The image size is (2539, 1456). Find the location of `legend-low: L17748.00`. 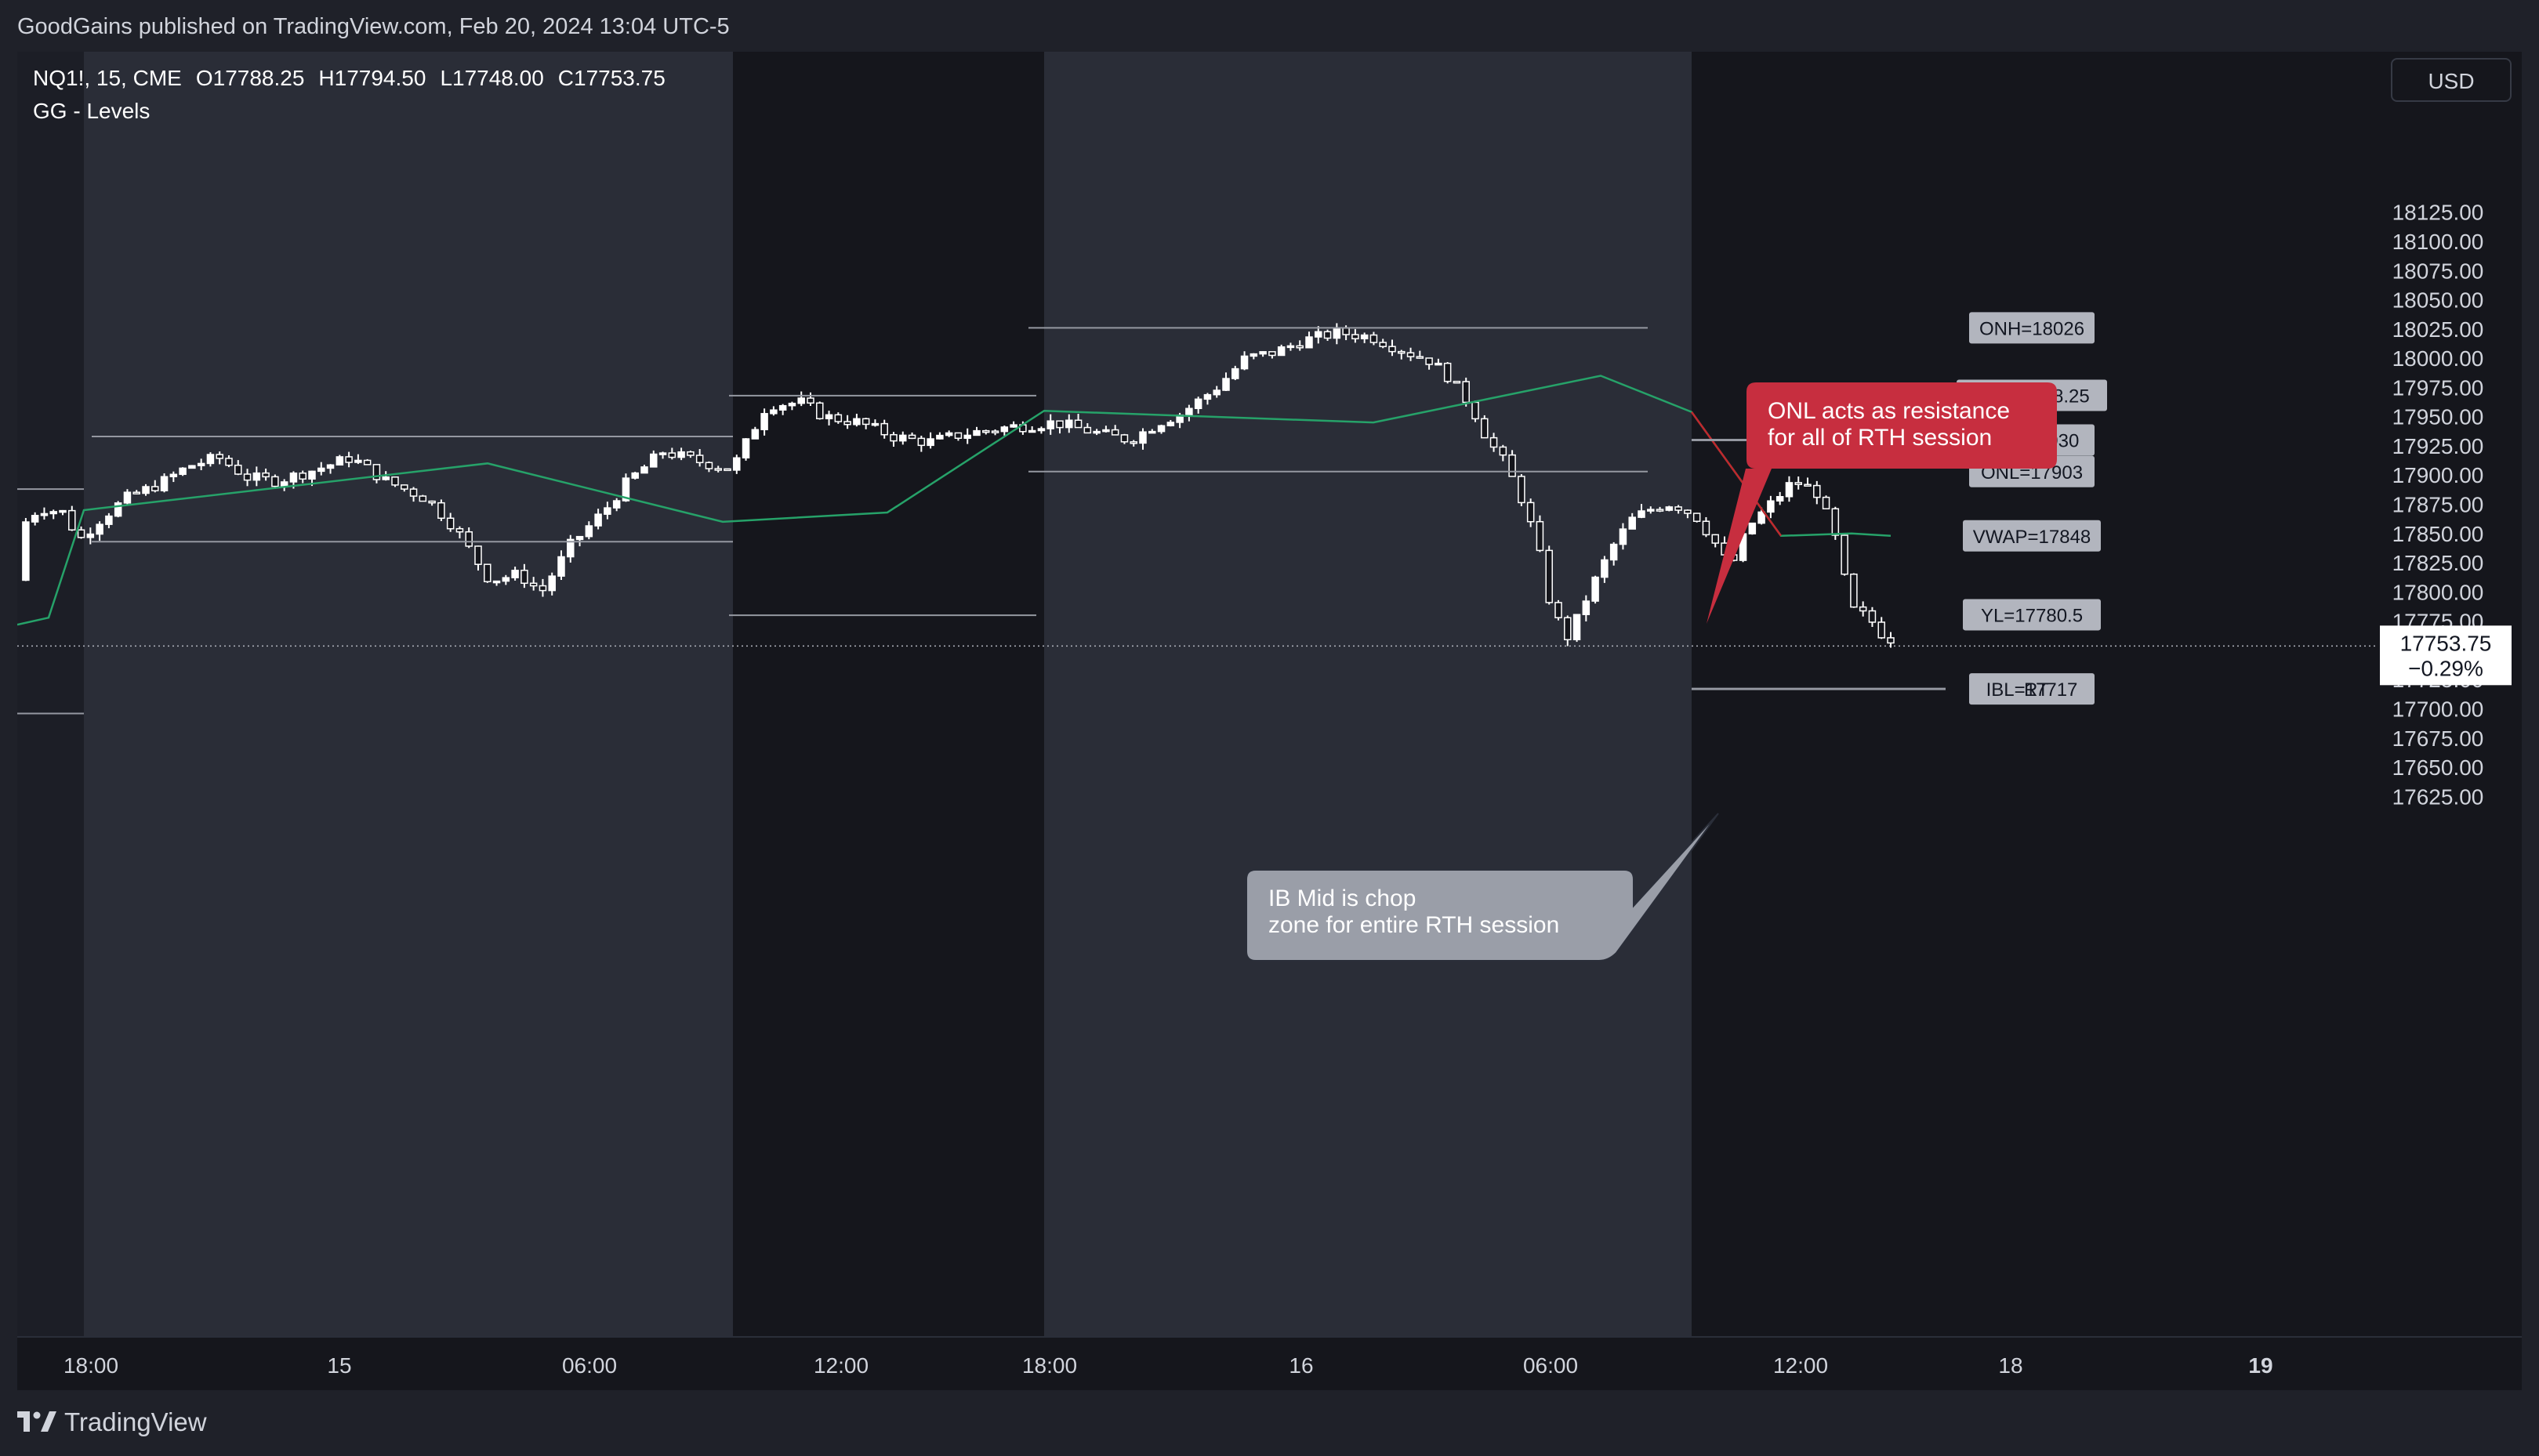

legend-low: L17748.00 is located at coordinates (492, 78).